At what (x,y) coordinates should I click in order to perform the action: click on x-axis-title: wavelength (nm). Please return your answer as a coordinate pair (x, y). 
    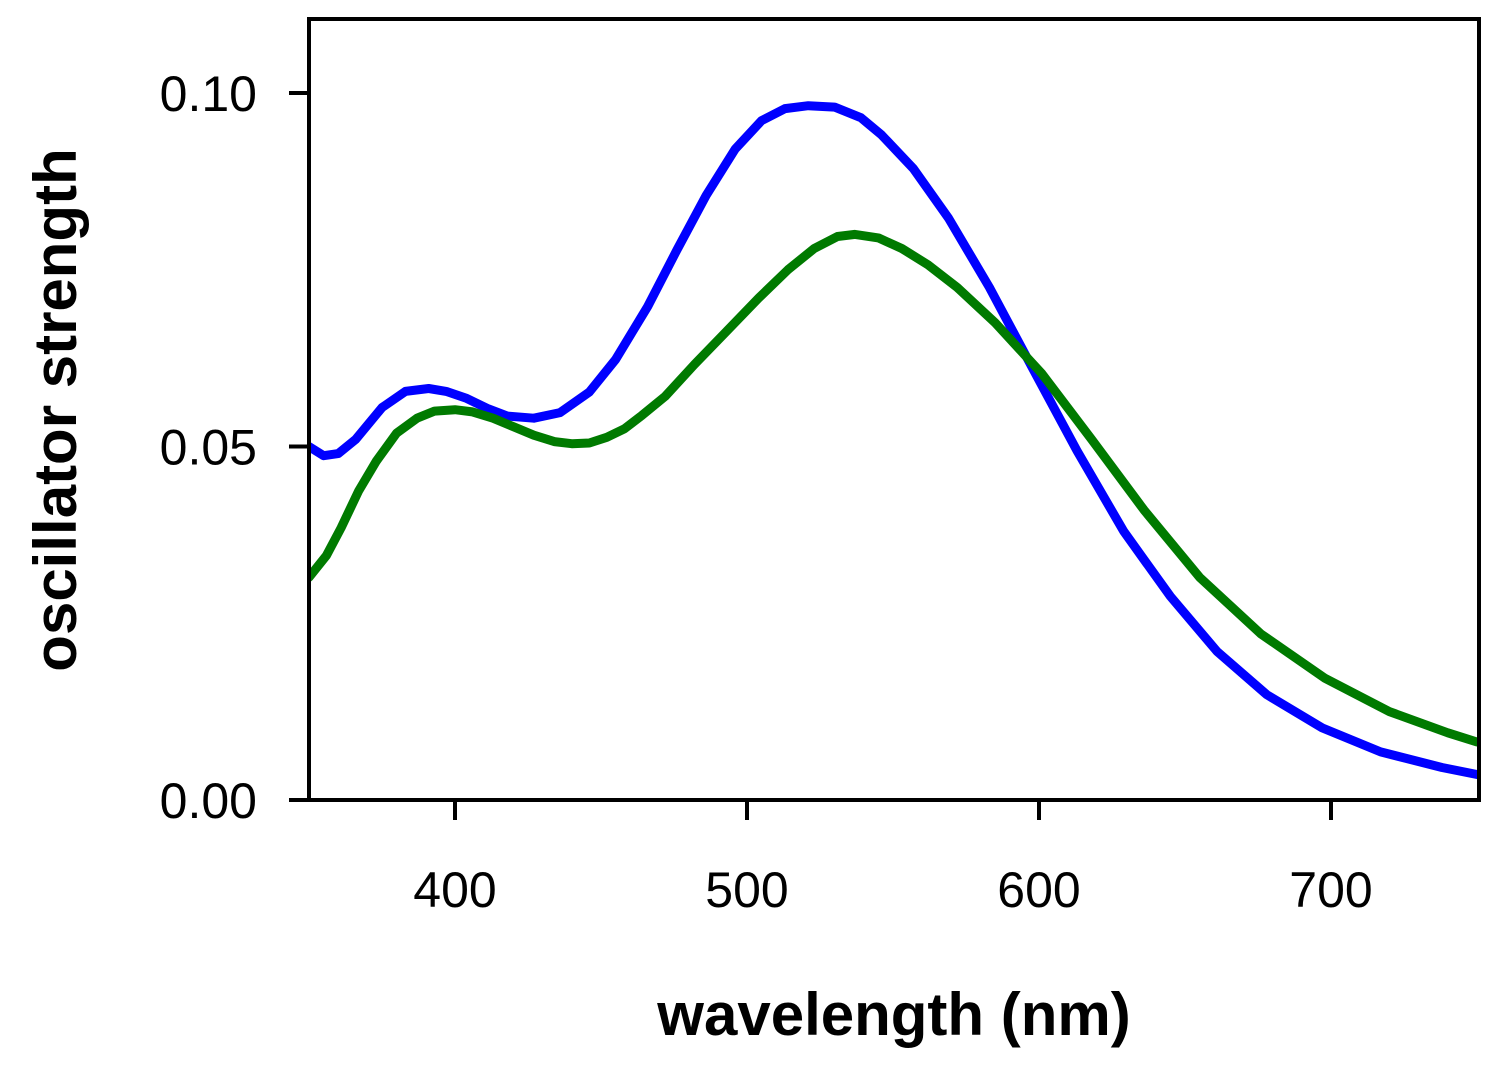
    Looking at the image, I should click on (893, 1014).